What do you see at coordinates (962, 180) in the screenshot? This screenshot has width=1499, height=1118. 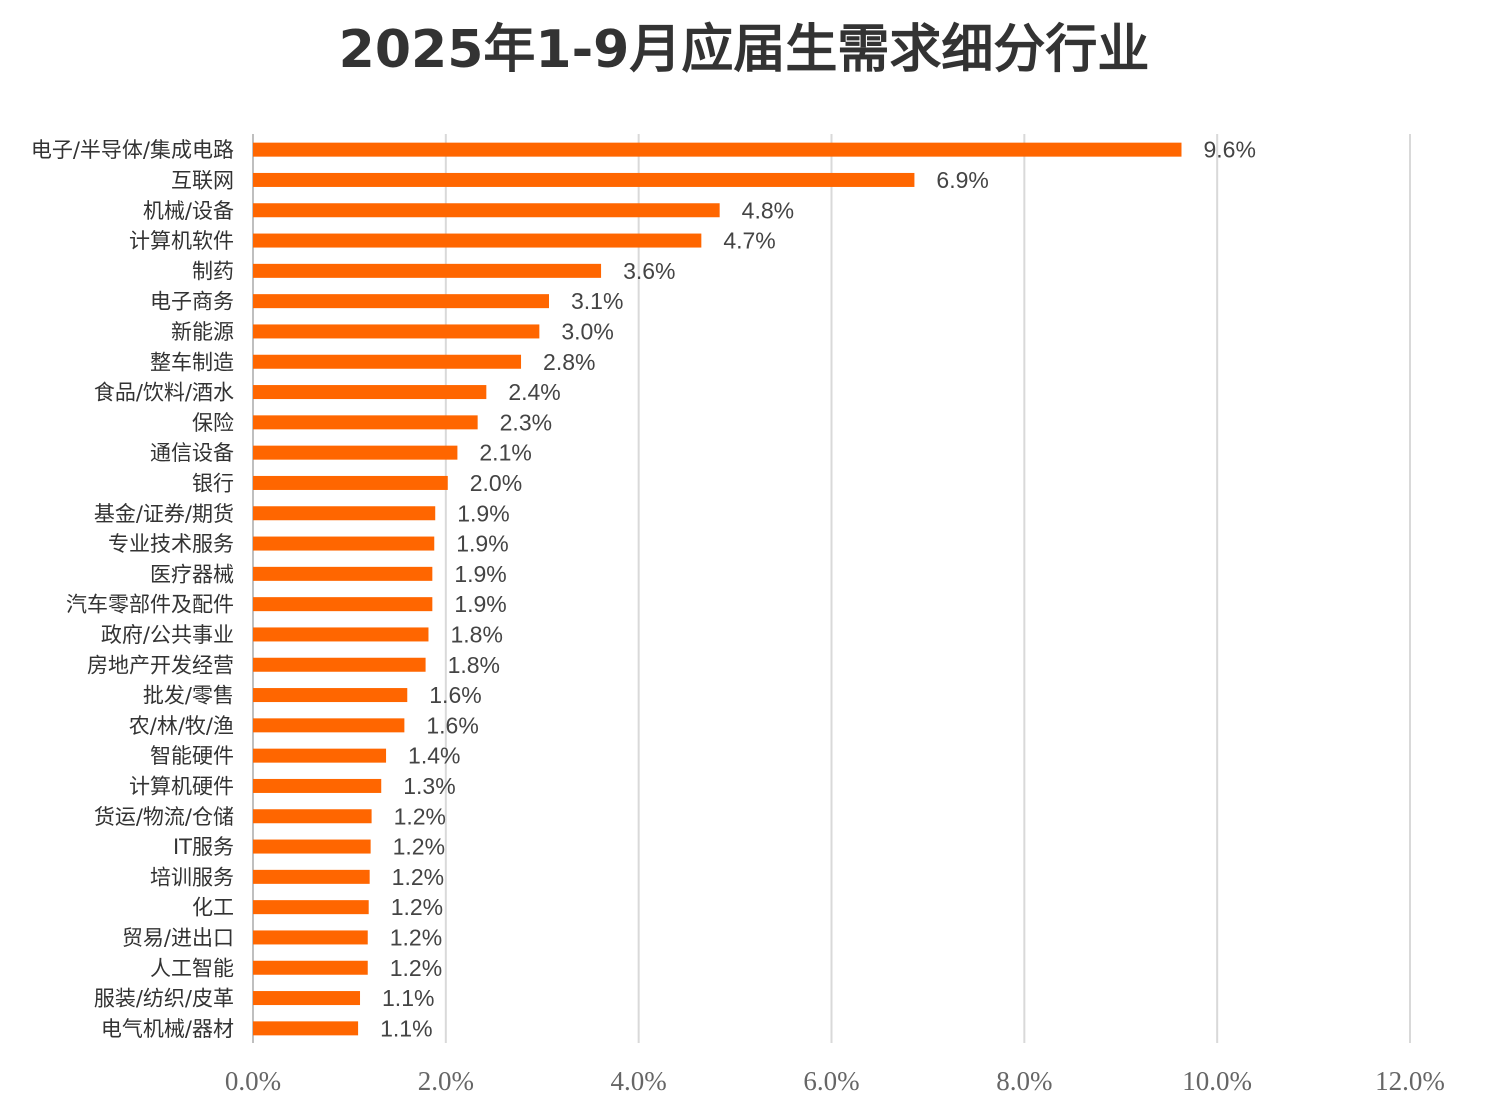 I see `data-label: 6.9%` at bounding box center [962, 180].